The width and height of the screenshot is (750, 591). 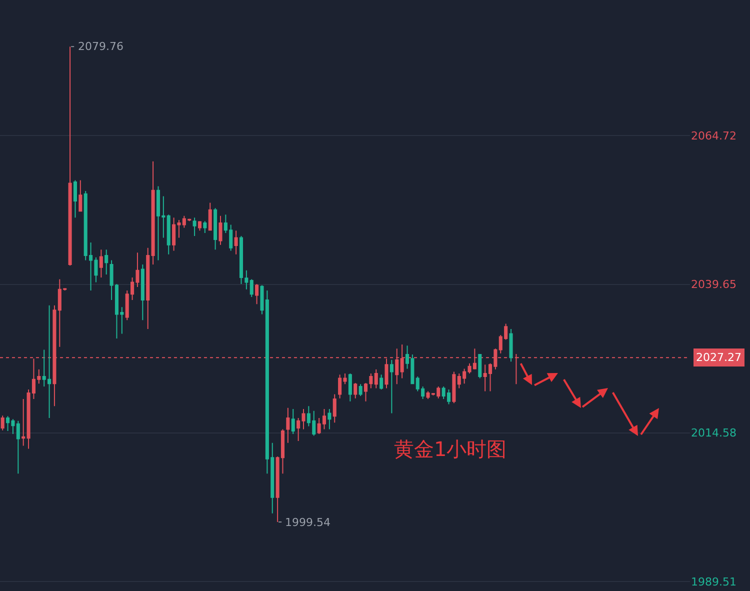 What do you see at coordinates (719, 357) in the screenshot?
I see `ref-line-label: 2027.27` at bounding box center [719, 357].